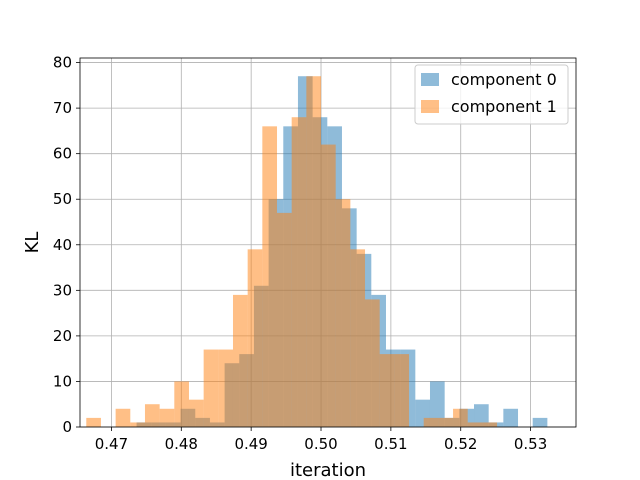 The height and width of the screenshot is (480, 640). What do you see at coordinates (504, 106) in the screenshot?
I see `legend-label-component-1: component 1` at bounding box center [504, 106].